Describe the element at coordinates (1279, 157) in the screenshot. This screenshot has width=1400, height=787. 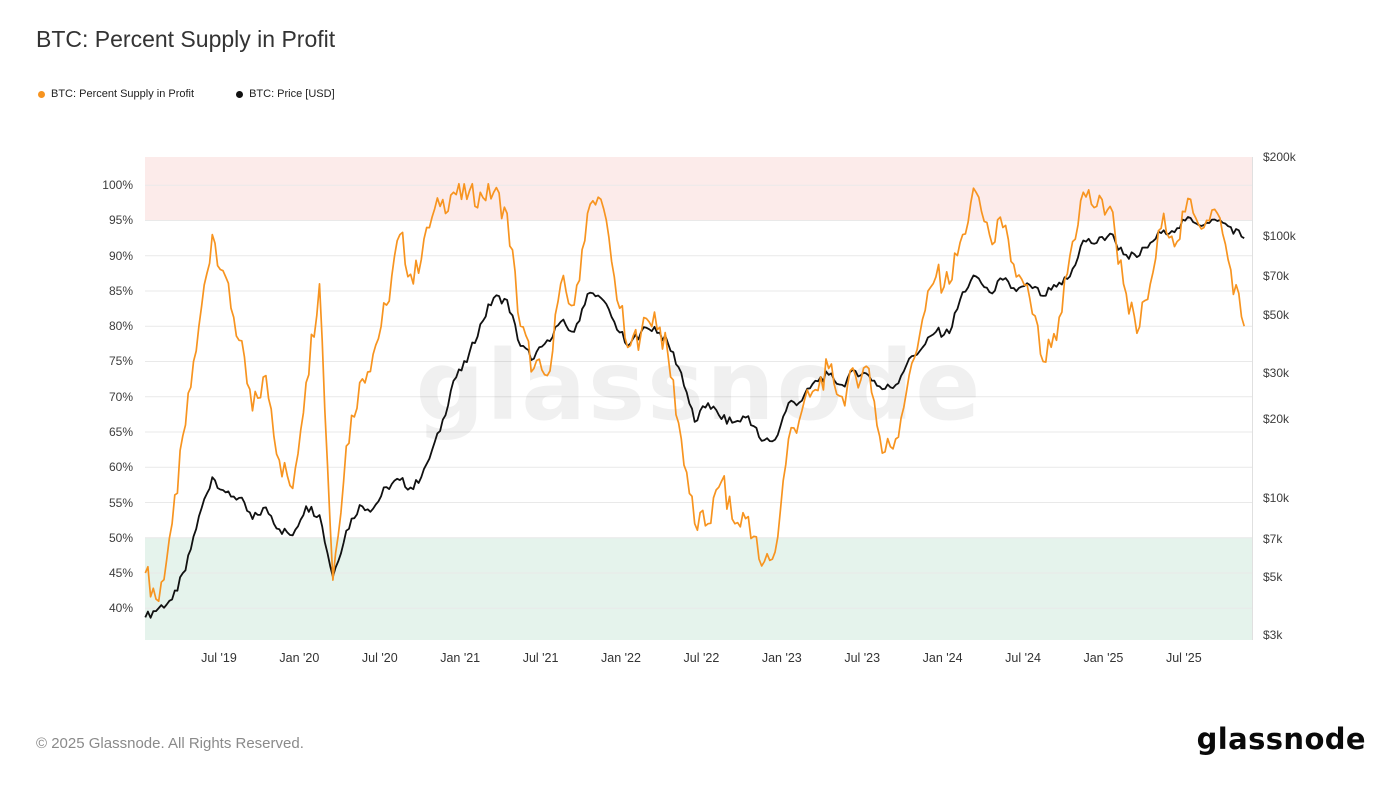
I see `y-axis-label-right: $200k` at that location.